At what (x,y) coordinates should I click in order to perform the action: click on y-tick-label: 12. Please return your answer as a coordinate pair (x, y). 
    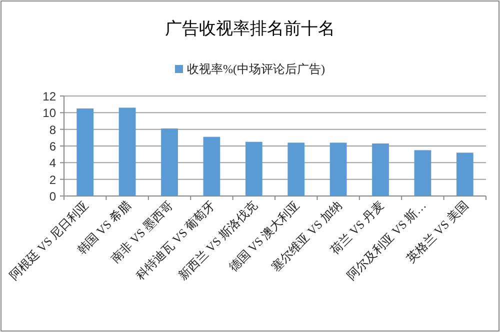
    Looking at the image, I should click on (49, 97).